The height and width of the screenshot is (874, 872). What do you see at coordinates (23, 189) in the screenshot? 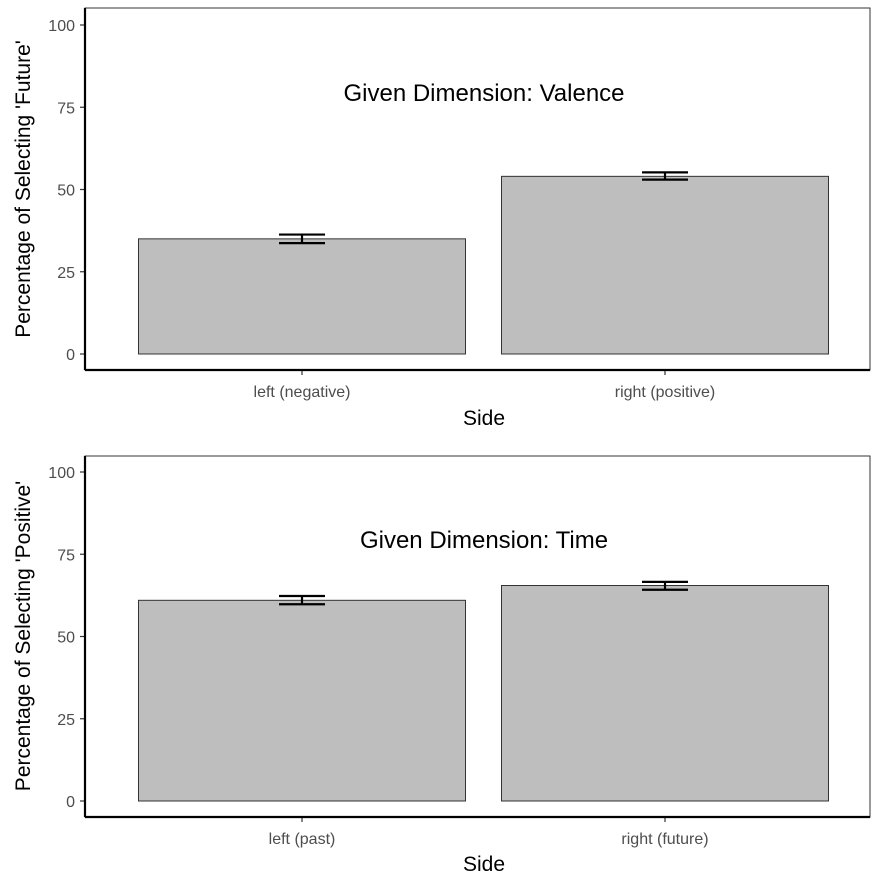
I see `y-axis-title: Percentage of Selecting 'Future'` at bounding box center [23, 189].